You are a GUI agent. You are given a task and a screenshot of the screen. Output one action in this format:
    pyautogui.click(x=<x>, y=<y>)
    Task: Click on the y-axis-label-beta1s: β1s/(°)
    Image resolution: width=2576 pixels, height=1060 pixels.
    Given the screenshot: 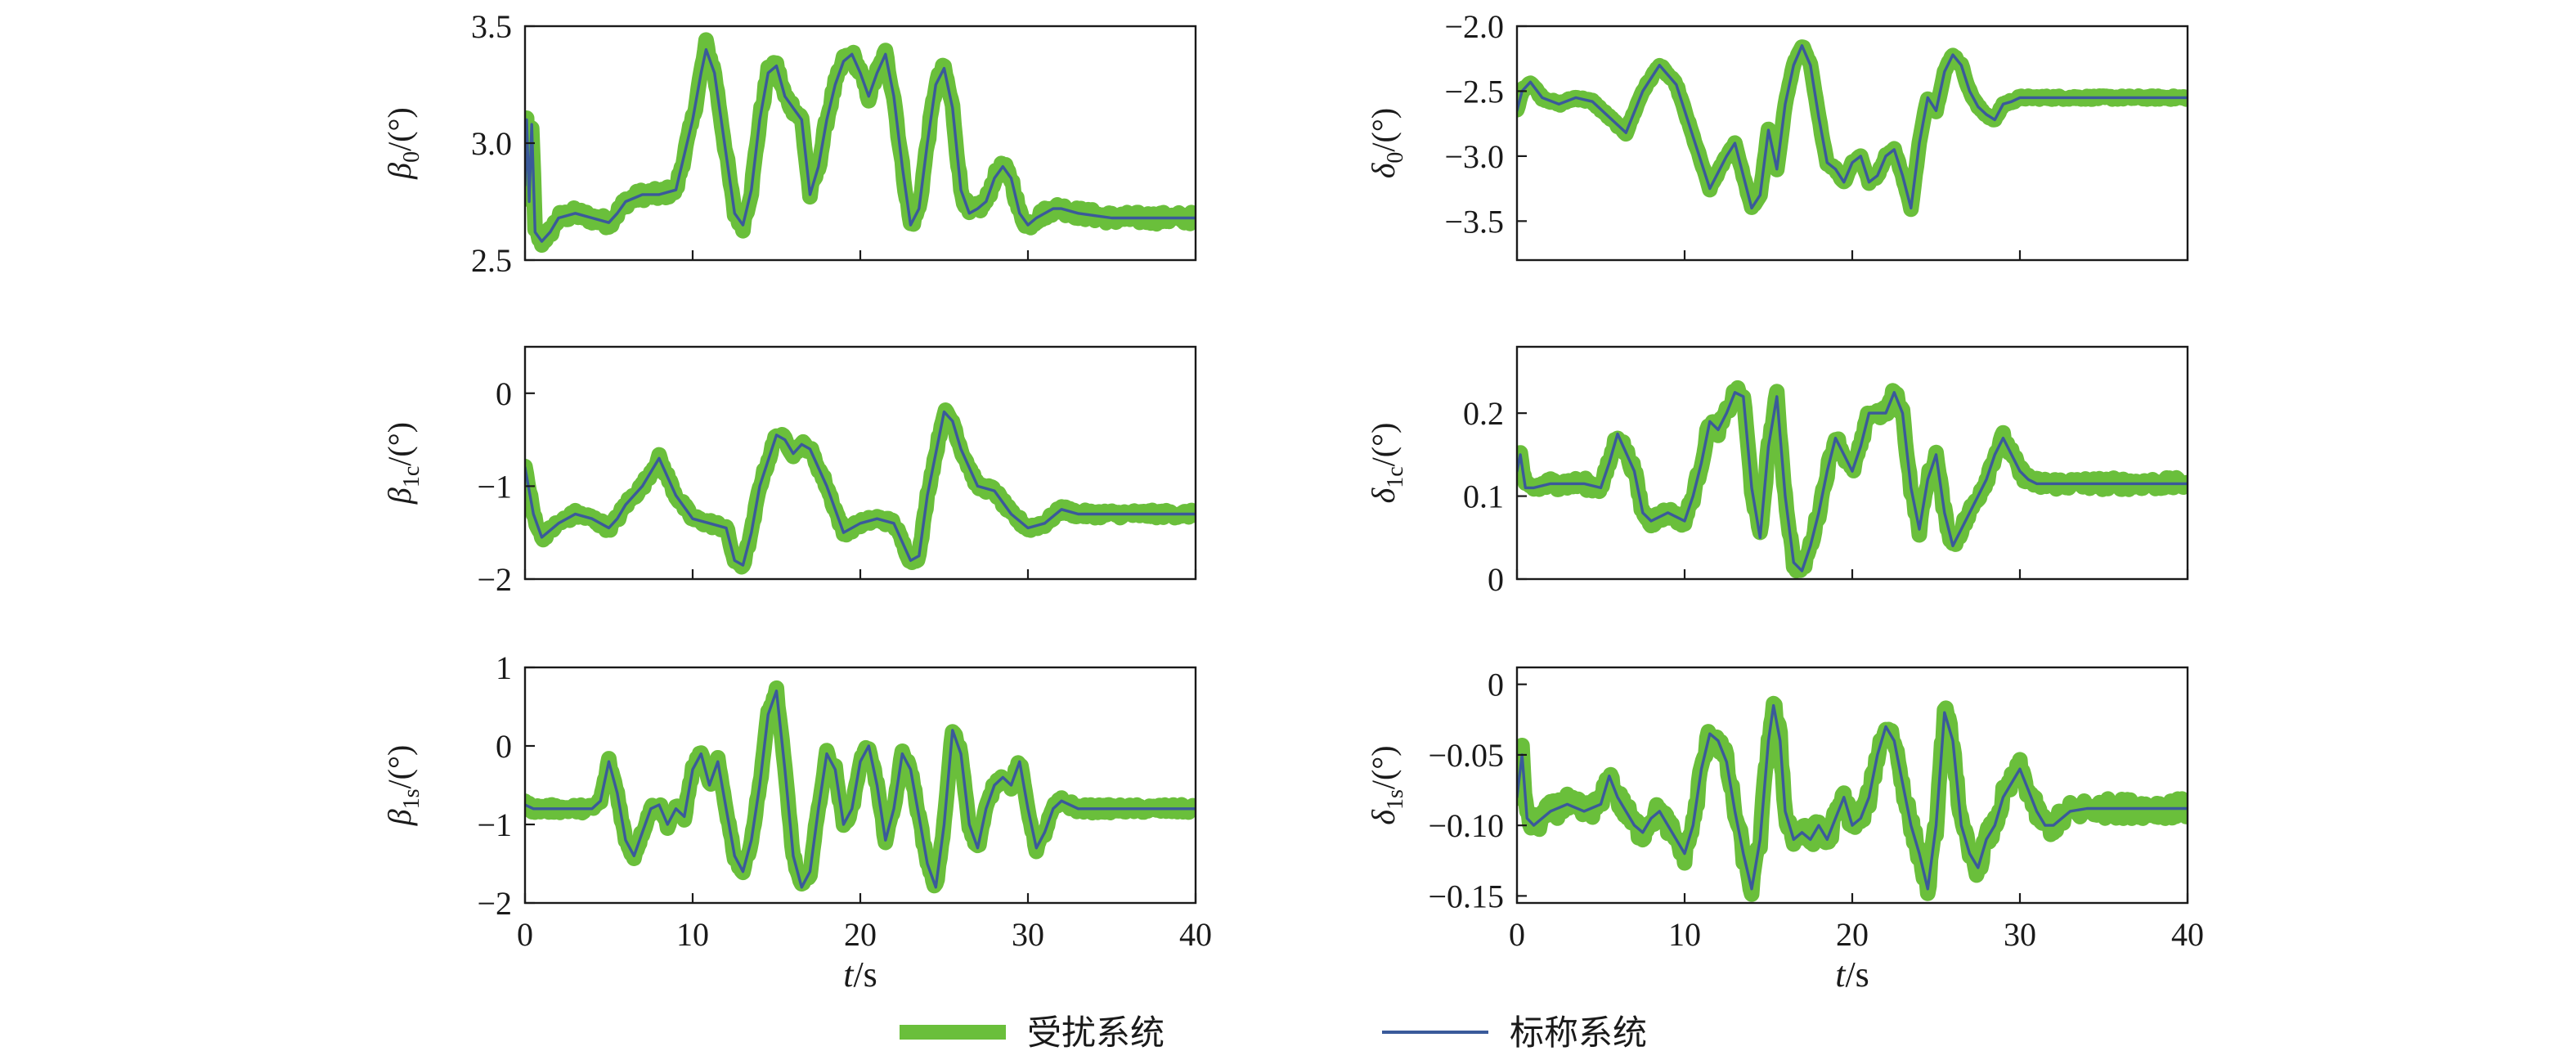 What is the action you would take?
    pyautogui.click(x=402, y=786)
    